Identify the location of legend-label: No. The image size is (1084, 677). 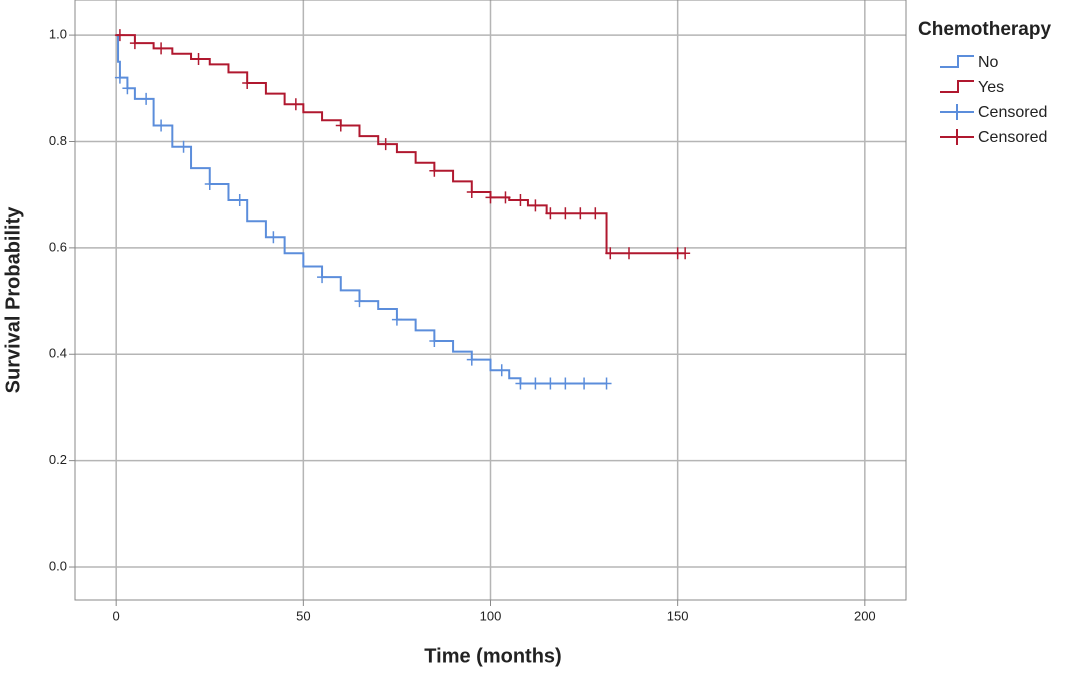
(988, 62).